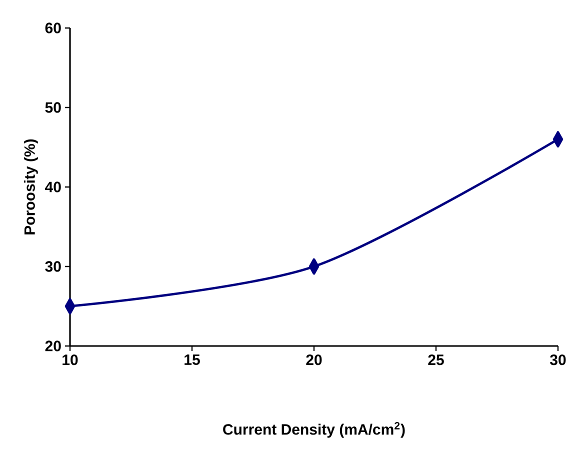 This screenshot has height=452, width=570. What do you see at coordinates (53, 266) in the screenshot?
I see `y-tick-label: 30` at bounding box center [53, 266].